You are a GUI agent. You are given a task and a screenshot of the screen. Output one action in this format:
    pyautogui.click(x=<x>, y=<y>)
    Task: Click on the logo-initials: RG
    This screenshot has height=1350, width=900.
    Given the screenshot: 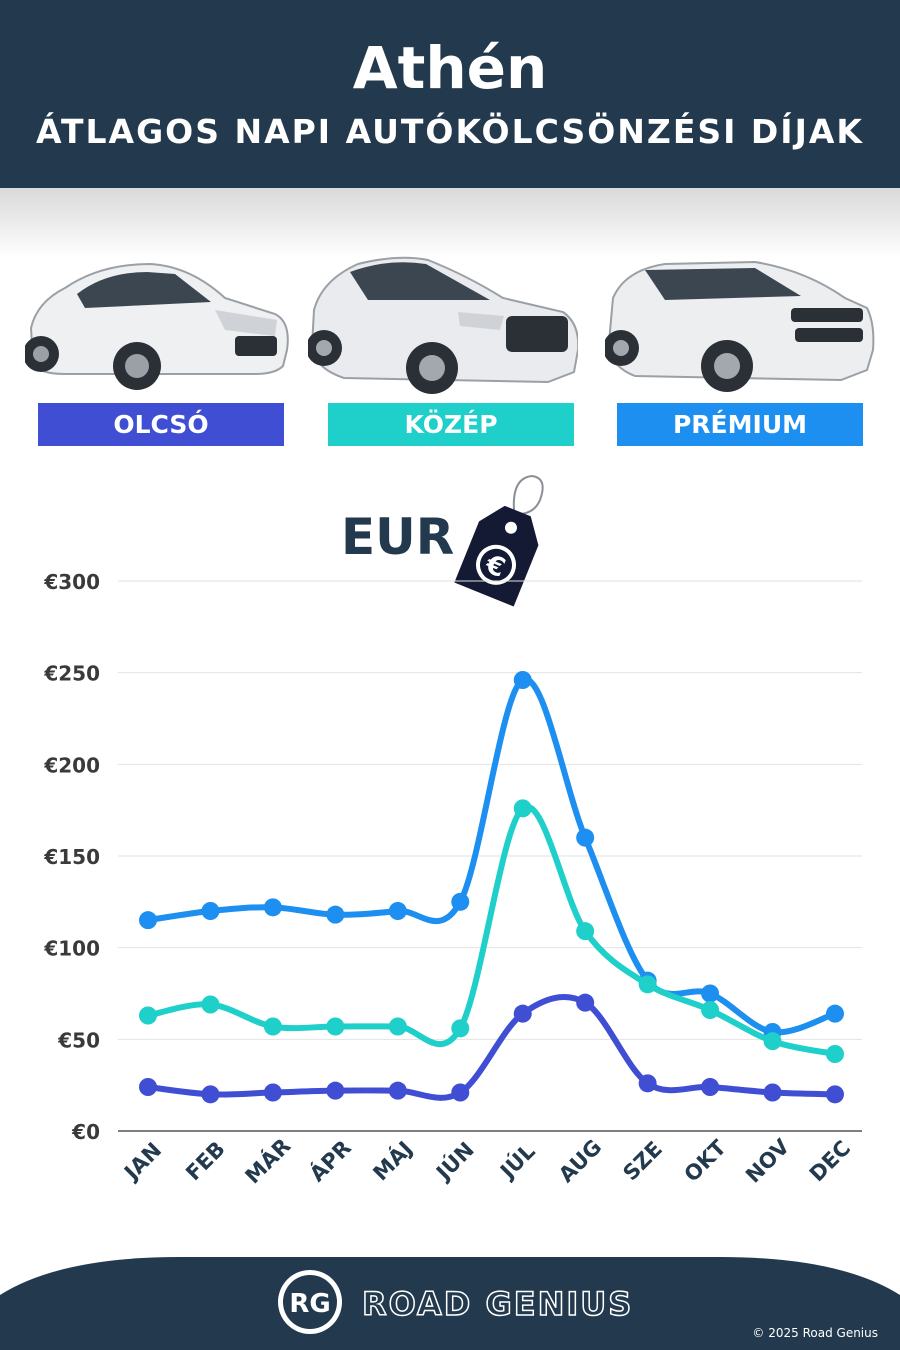 What is the action you would take?
    pyautogui.click(x=309, y=1304)
    